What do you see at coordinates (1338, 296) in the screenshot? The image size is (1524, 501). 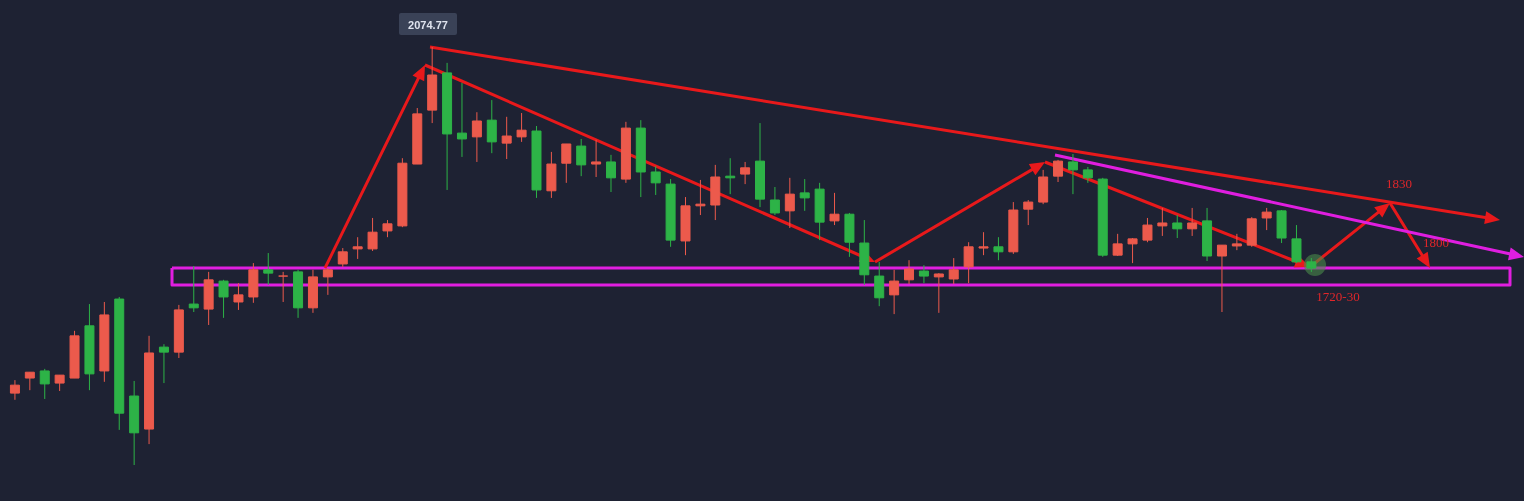 I see `annotation: 1720-30` at bounding box center [1338, 296].